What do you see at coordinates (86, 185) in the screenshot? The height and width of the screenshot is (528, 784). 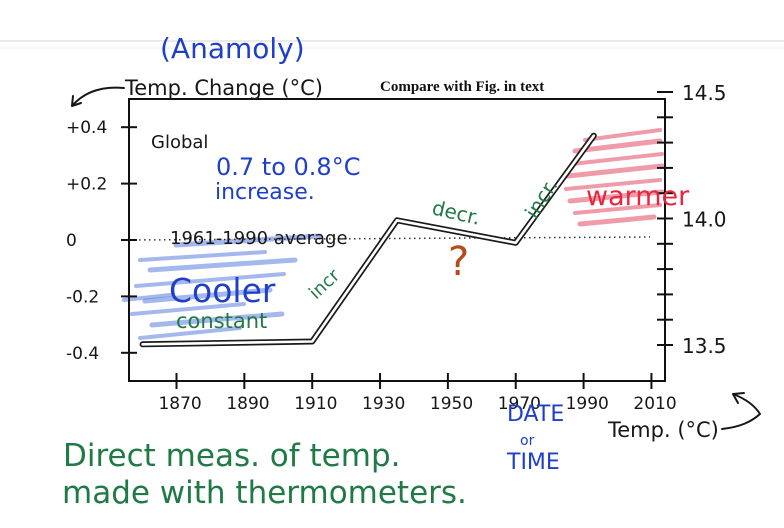 I see `left-axis-tick-label: +0.2` at bounding box center [86, 185].